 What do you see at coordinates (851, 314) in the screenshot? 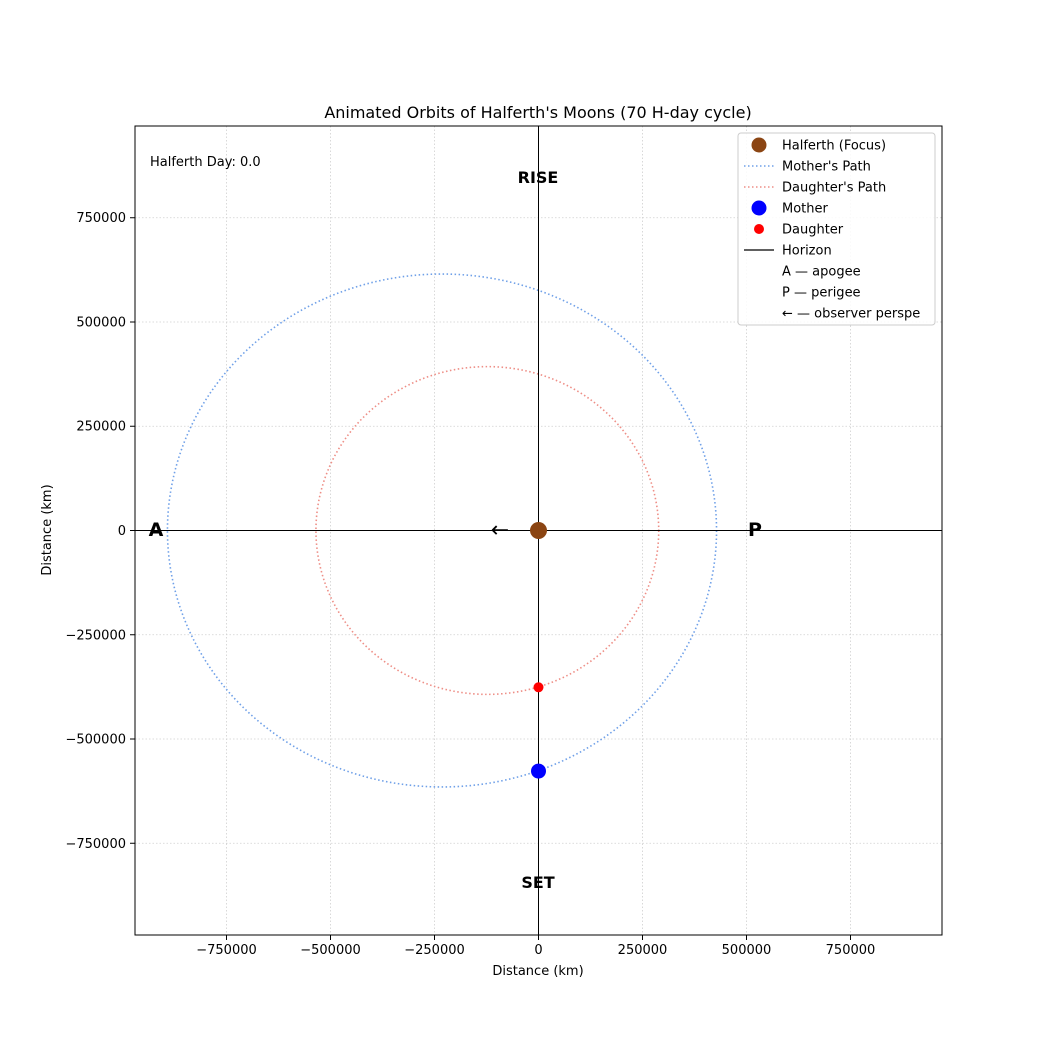
I see `legend-label: ← — observer perspe` at bounding box center [851, 314].